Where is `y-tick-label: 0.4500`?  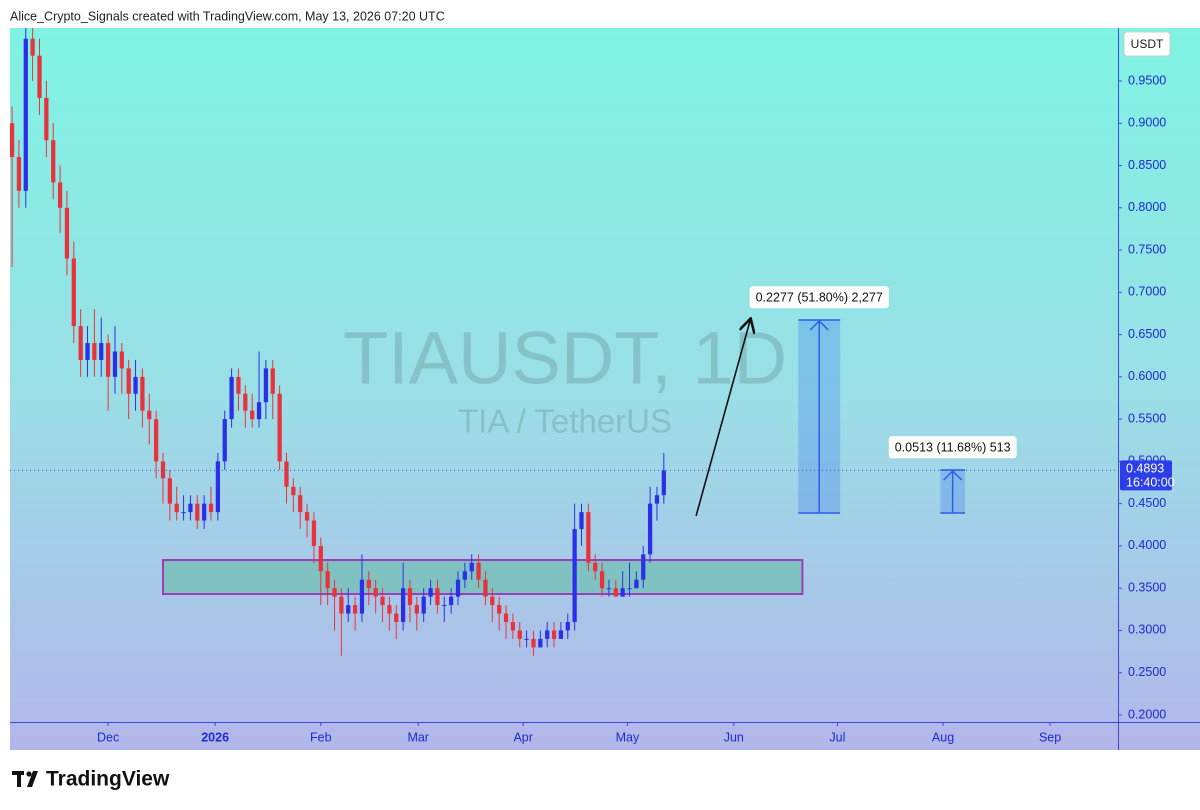 y-tick-label: 0.4500 is located at coordinates (1147, 503).